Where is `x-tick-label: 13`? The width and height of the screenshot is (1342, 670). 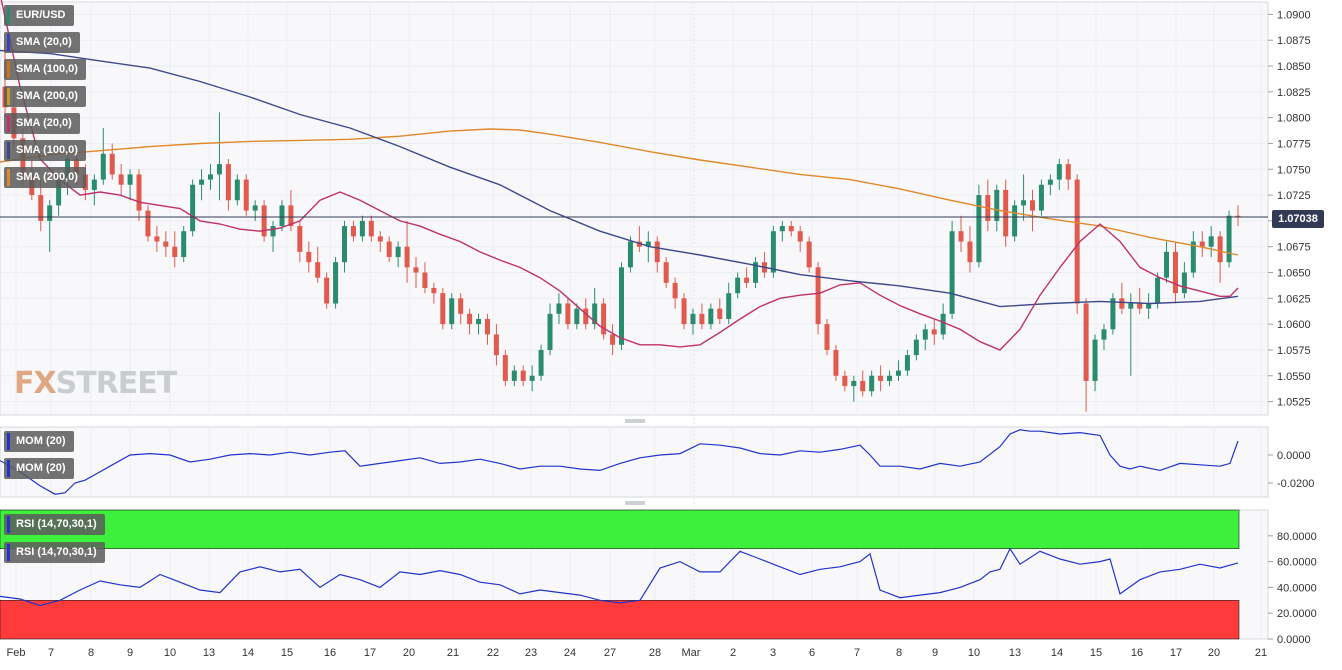 x-tick-label: 13 is located at coordinates (1015, 653).